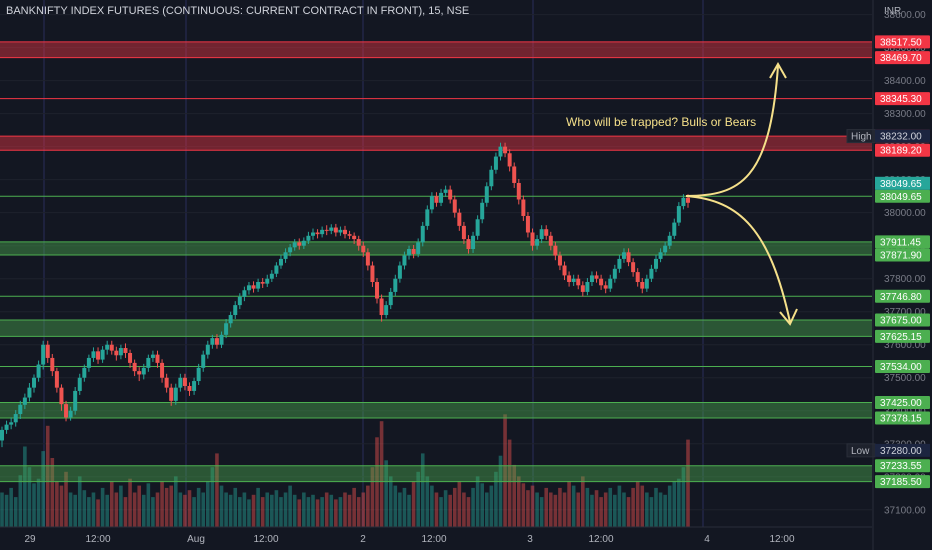 The width and height of the screenshot is (932, 550). Describe the element at coordinates (901, 297) in the screenshot. I see `support-price-tag-text: 37746.80` at that location.